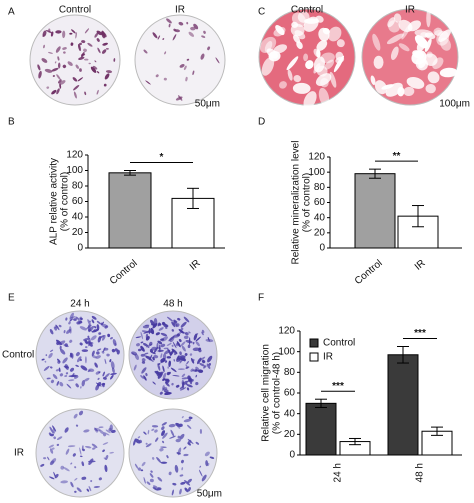  I want to click on image-label: Control, so click(307, 10).